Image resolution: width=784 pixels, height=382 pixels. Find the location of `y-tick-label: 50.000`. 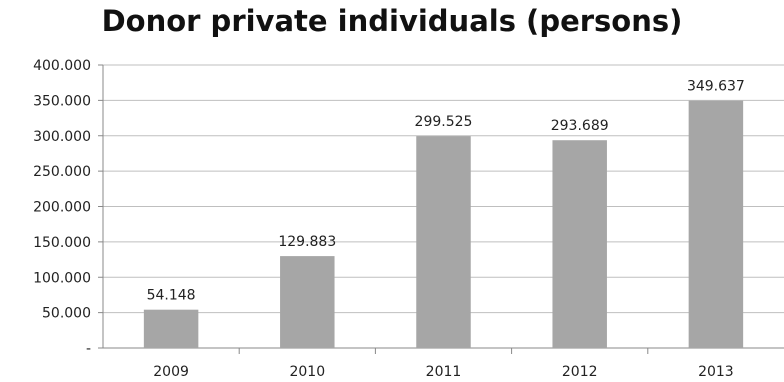

y-tick-label: 50.000 is located at coordinates (66, 314).